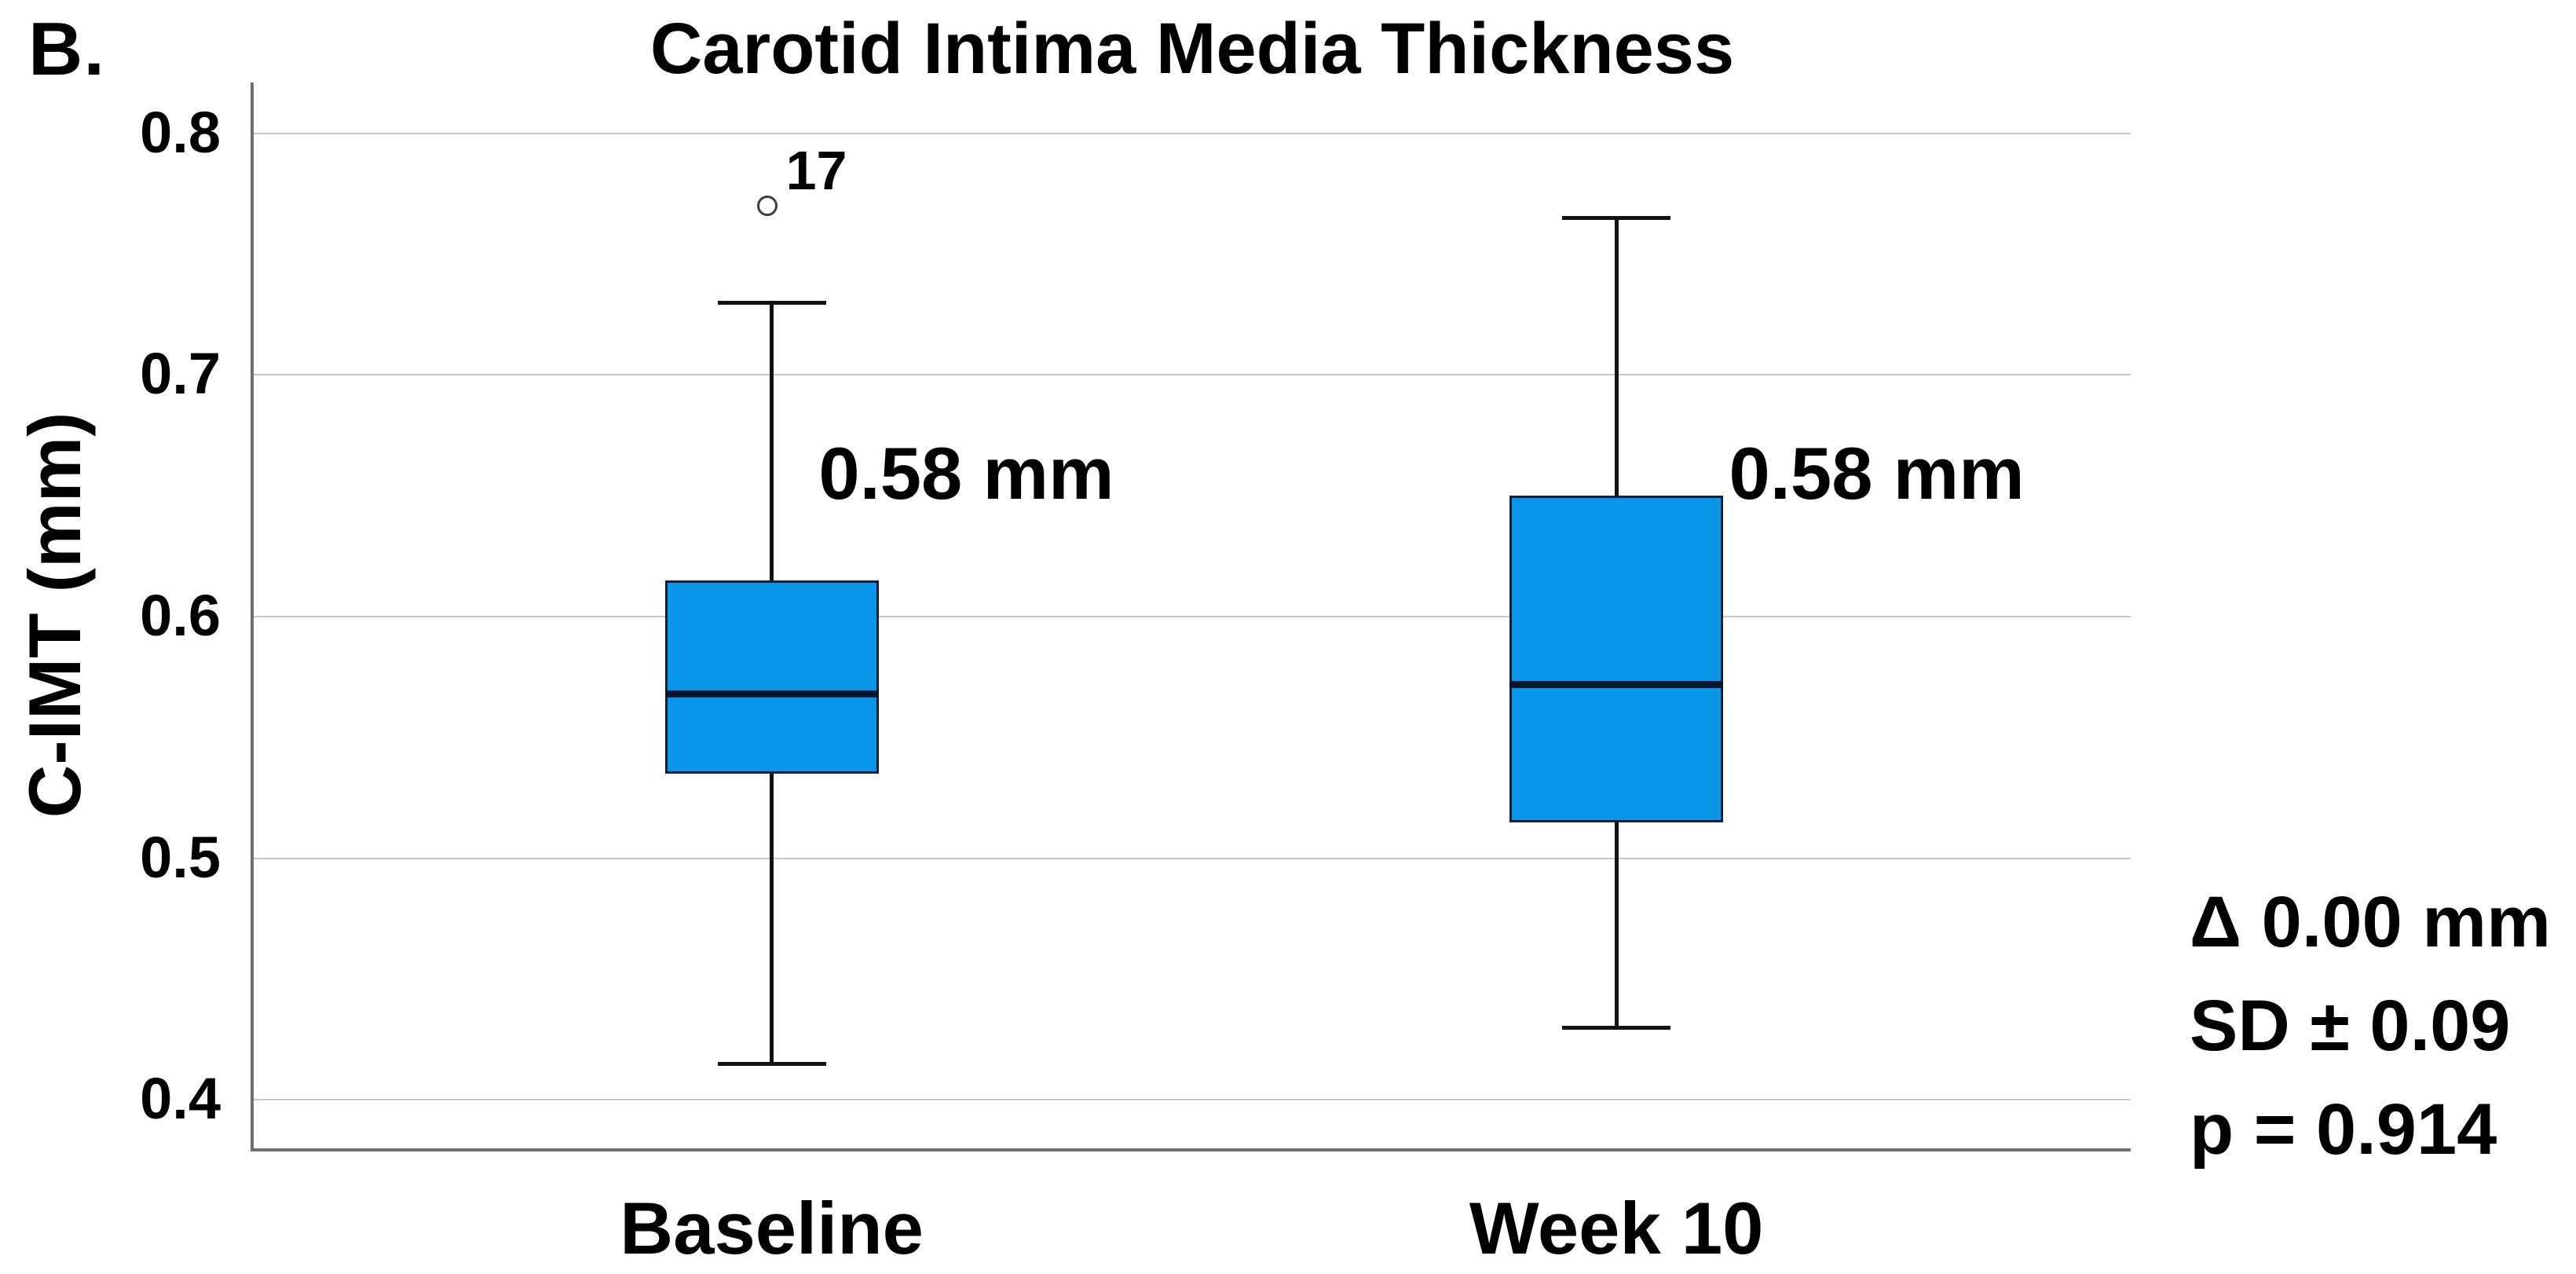  I want to click on outlier-label: 17, so click(816, 170).